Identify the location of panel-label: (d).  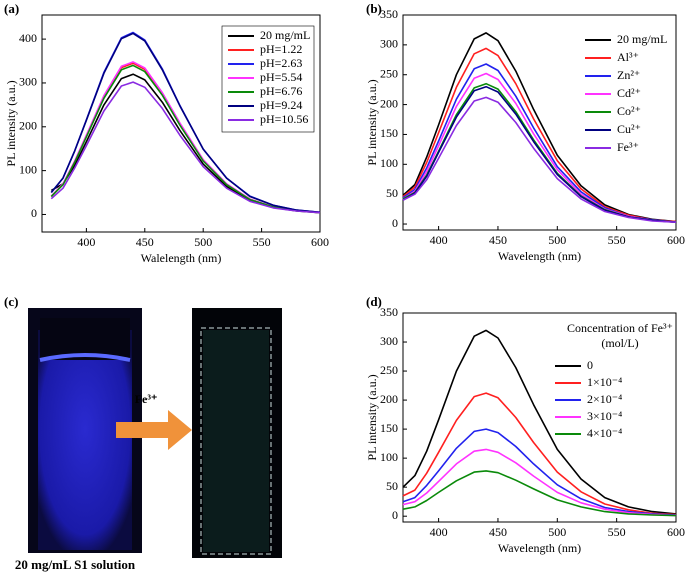
(374, 301).